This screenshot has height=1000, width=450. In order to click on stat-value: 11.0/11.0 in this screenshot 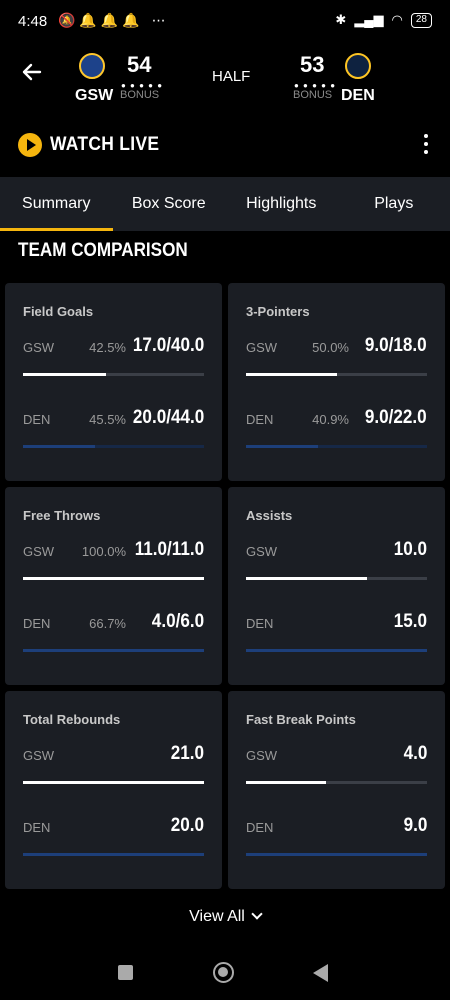, I will do `click(169, 549)`.